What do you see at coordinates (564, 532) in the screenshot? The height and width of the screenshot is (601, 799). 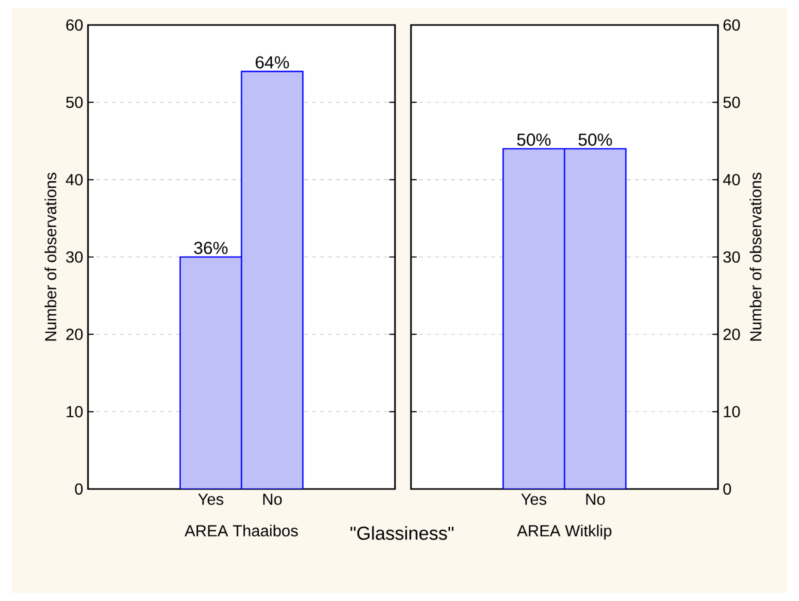 I see `x-axis-title: AREA Witklip` at bounding box center [564, 532].